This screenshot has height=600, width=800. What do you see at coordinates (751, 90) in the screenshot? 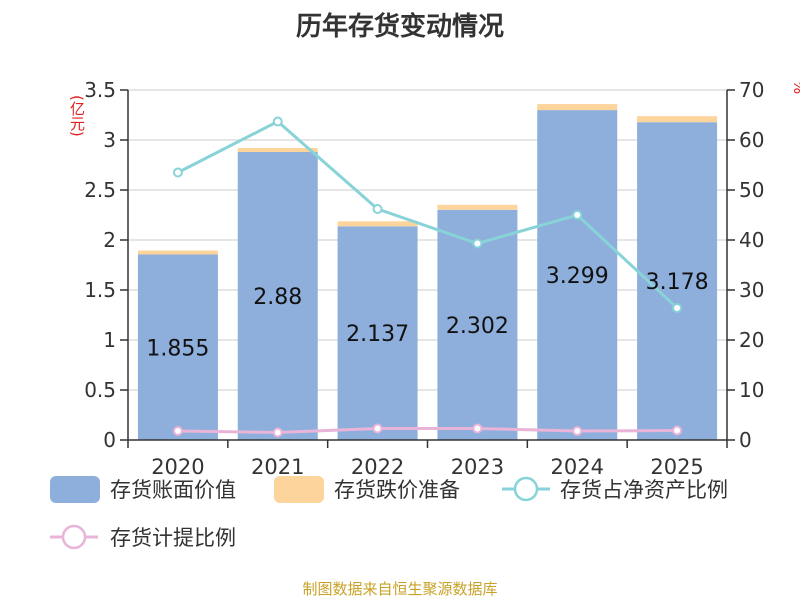
I see `y2-tick-label: 70` at bounding box center [751, 90].